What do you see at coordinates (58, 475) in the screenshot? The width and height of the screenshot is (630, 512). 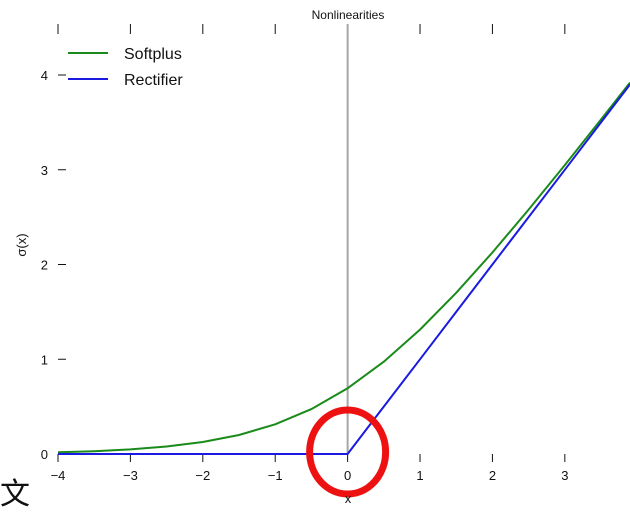 I see `x-tick-label--4: −4` at bounding box center [58, 475].